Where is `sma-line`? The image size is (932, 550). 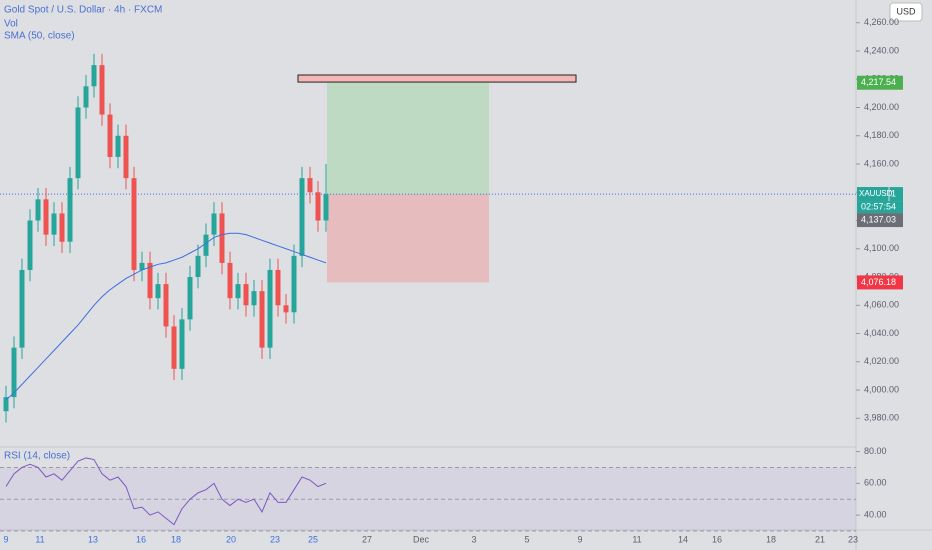
sma-line is located at coordinates (166, 316).